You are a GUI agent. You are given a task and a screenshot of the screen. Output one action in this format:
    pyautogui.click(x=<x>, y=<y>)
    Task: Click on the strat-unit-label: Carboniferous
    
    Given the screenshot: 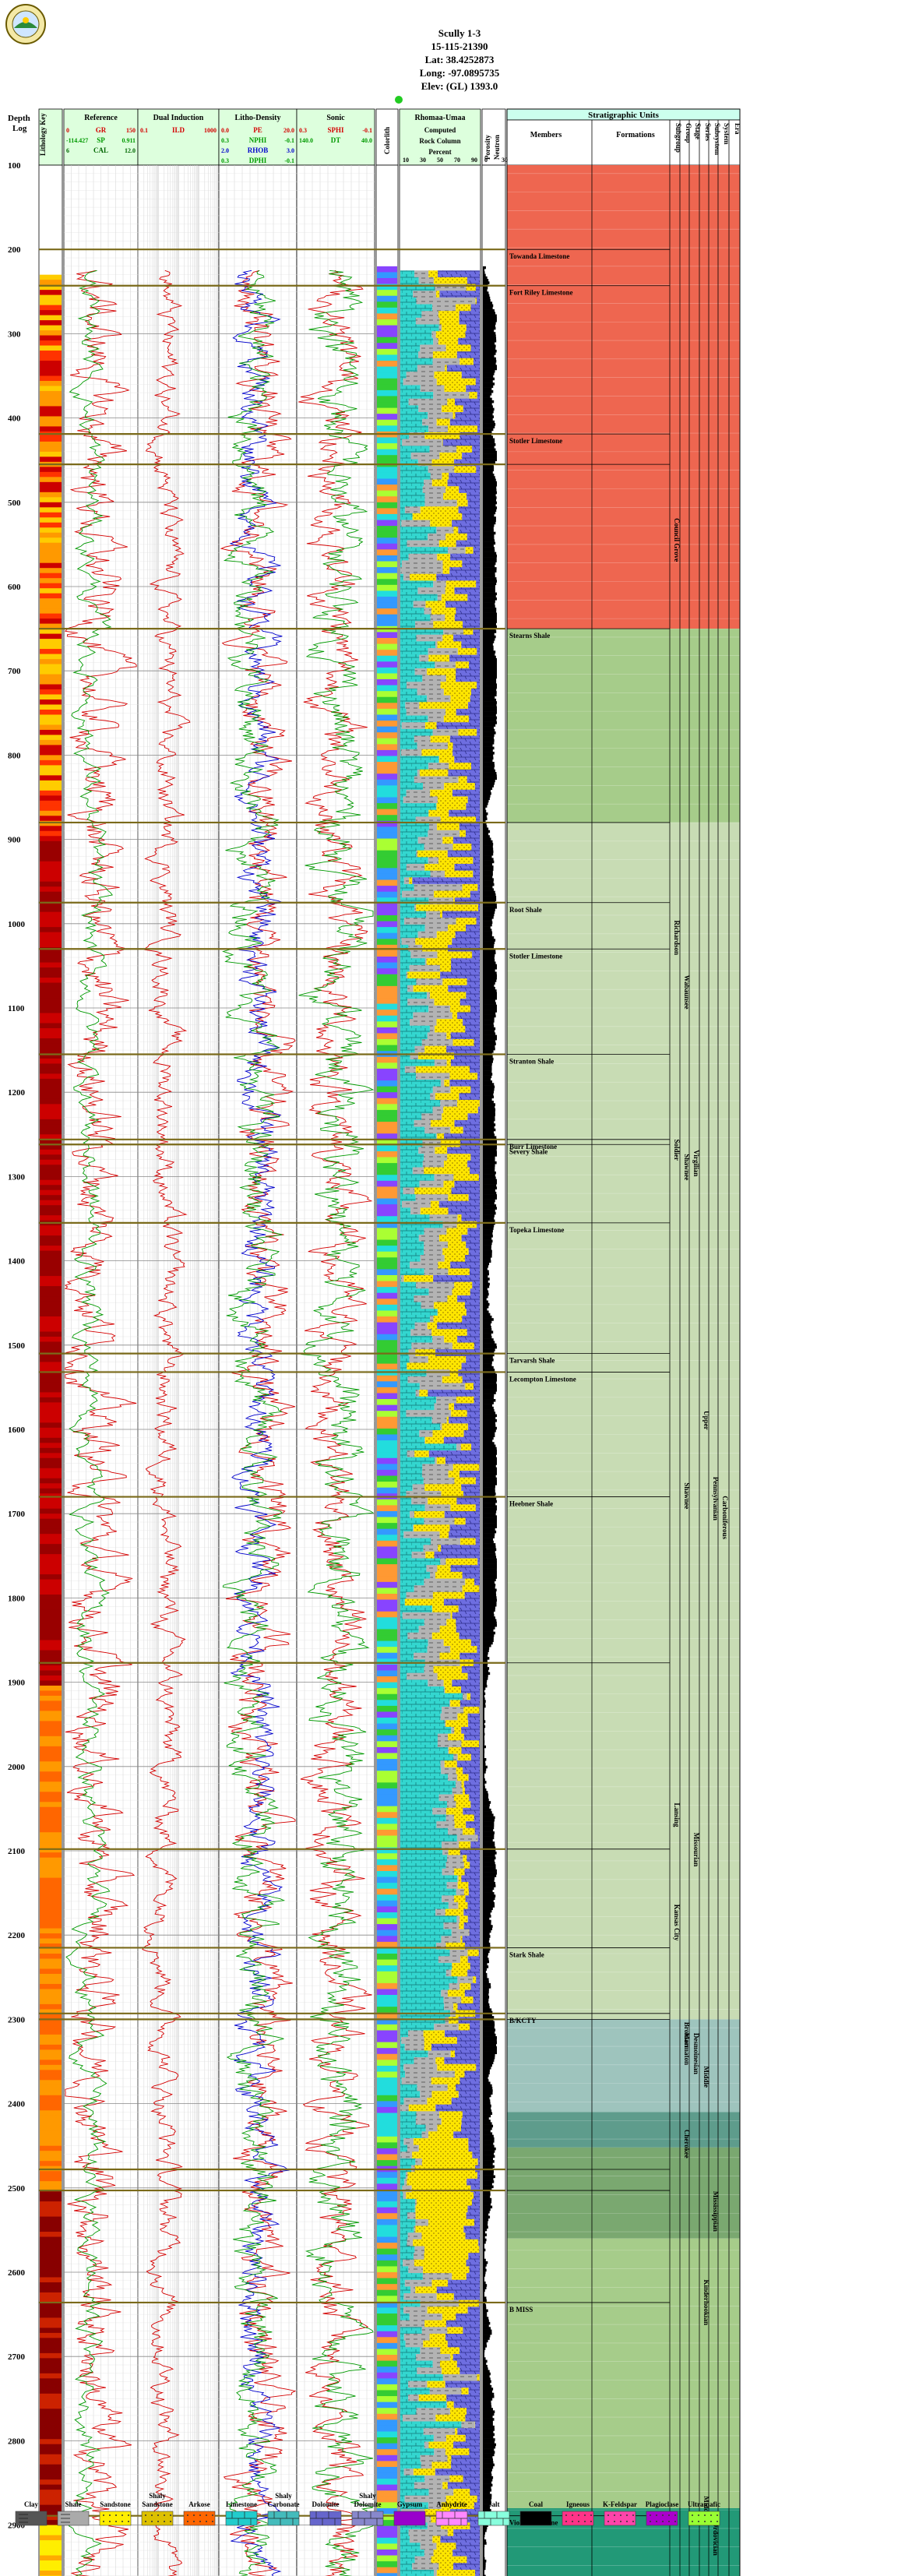 What is the action you would take?
    pyautogui.click(x=725, y=1518)
    